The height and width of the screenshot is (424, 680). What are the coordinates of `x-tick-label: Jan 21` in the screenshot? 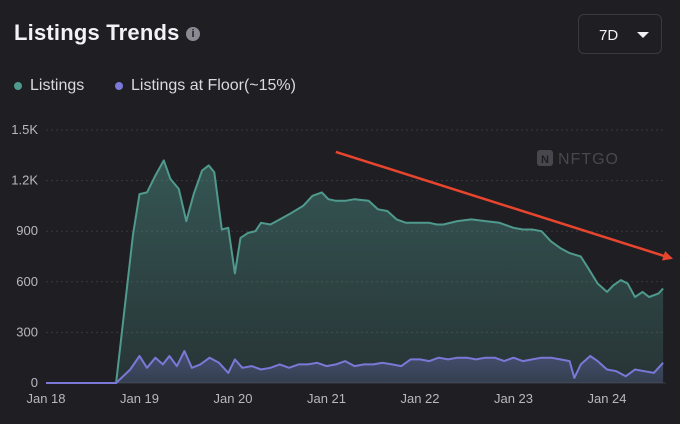 It's located at (326, 398).